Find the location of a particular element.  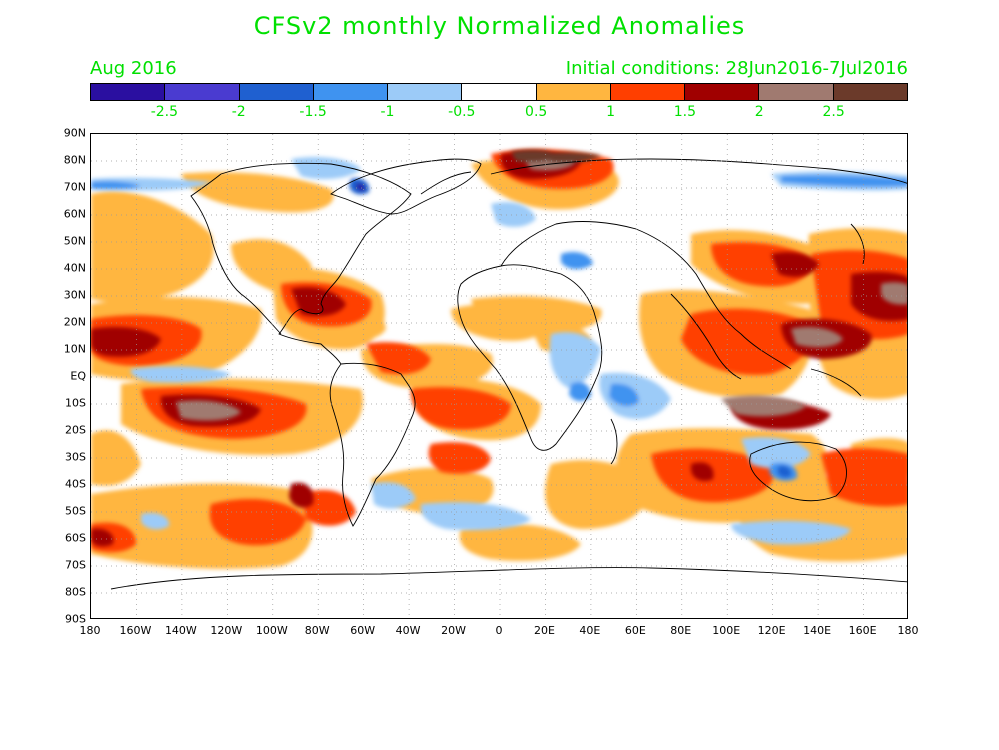

colorbar-tick-label: 1.5 is located at coordinates (685, 112).